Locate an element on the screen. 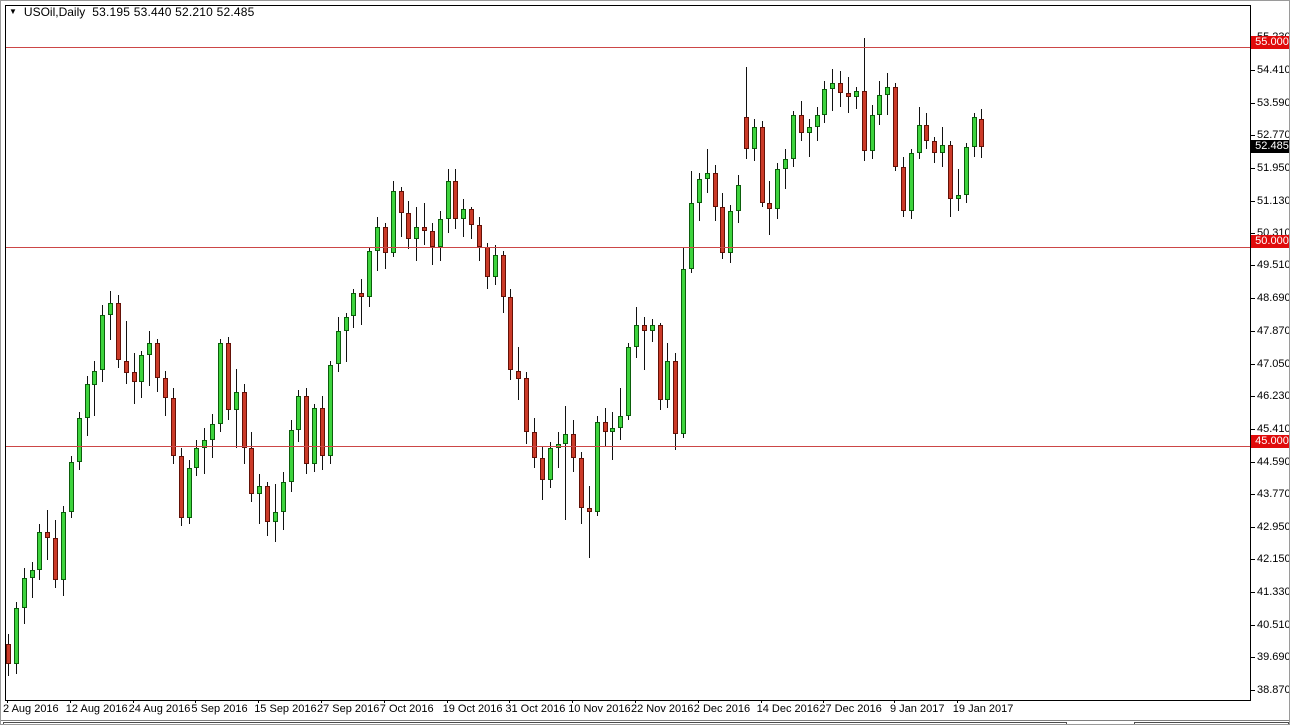 Image resolution: width=1290 pixels, height=725 pixels. level-price-tag: 50.000 is located at coordinates (1270, 242).